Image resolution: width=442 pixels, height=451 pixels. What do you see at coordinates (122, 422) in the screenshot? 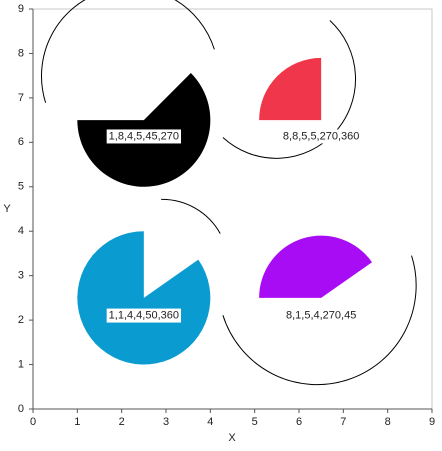
I see `x-tick-label: 2` at bounding box center [122, 422].